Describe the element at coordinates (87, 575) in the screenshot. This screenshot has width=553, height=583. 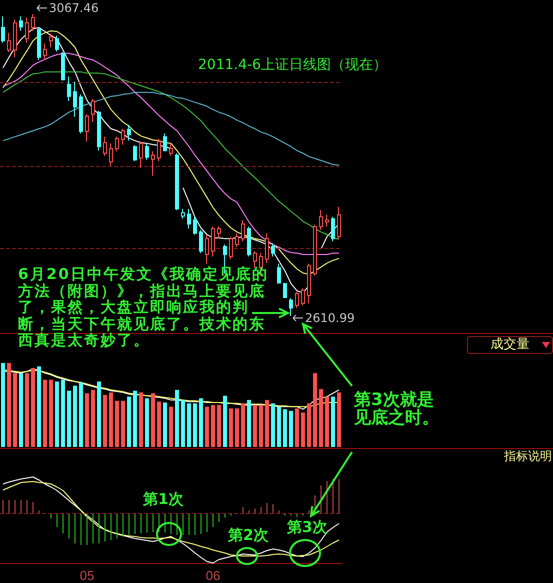
I see `x-tick-label: 05` at that location.